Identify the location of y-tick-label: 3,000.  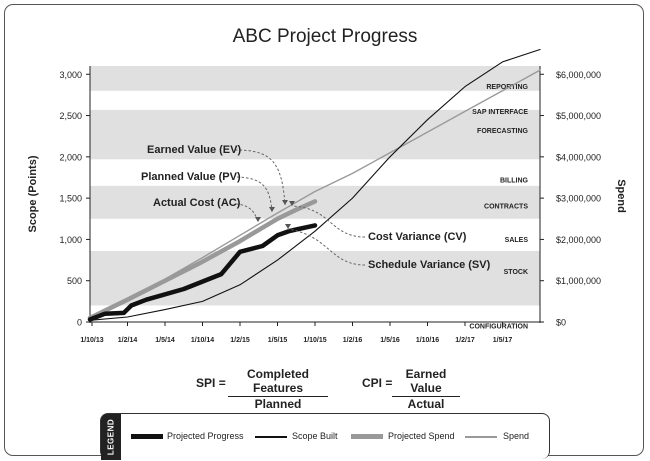
(70, 75).